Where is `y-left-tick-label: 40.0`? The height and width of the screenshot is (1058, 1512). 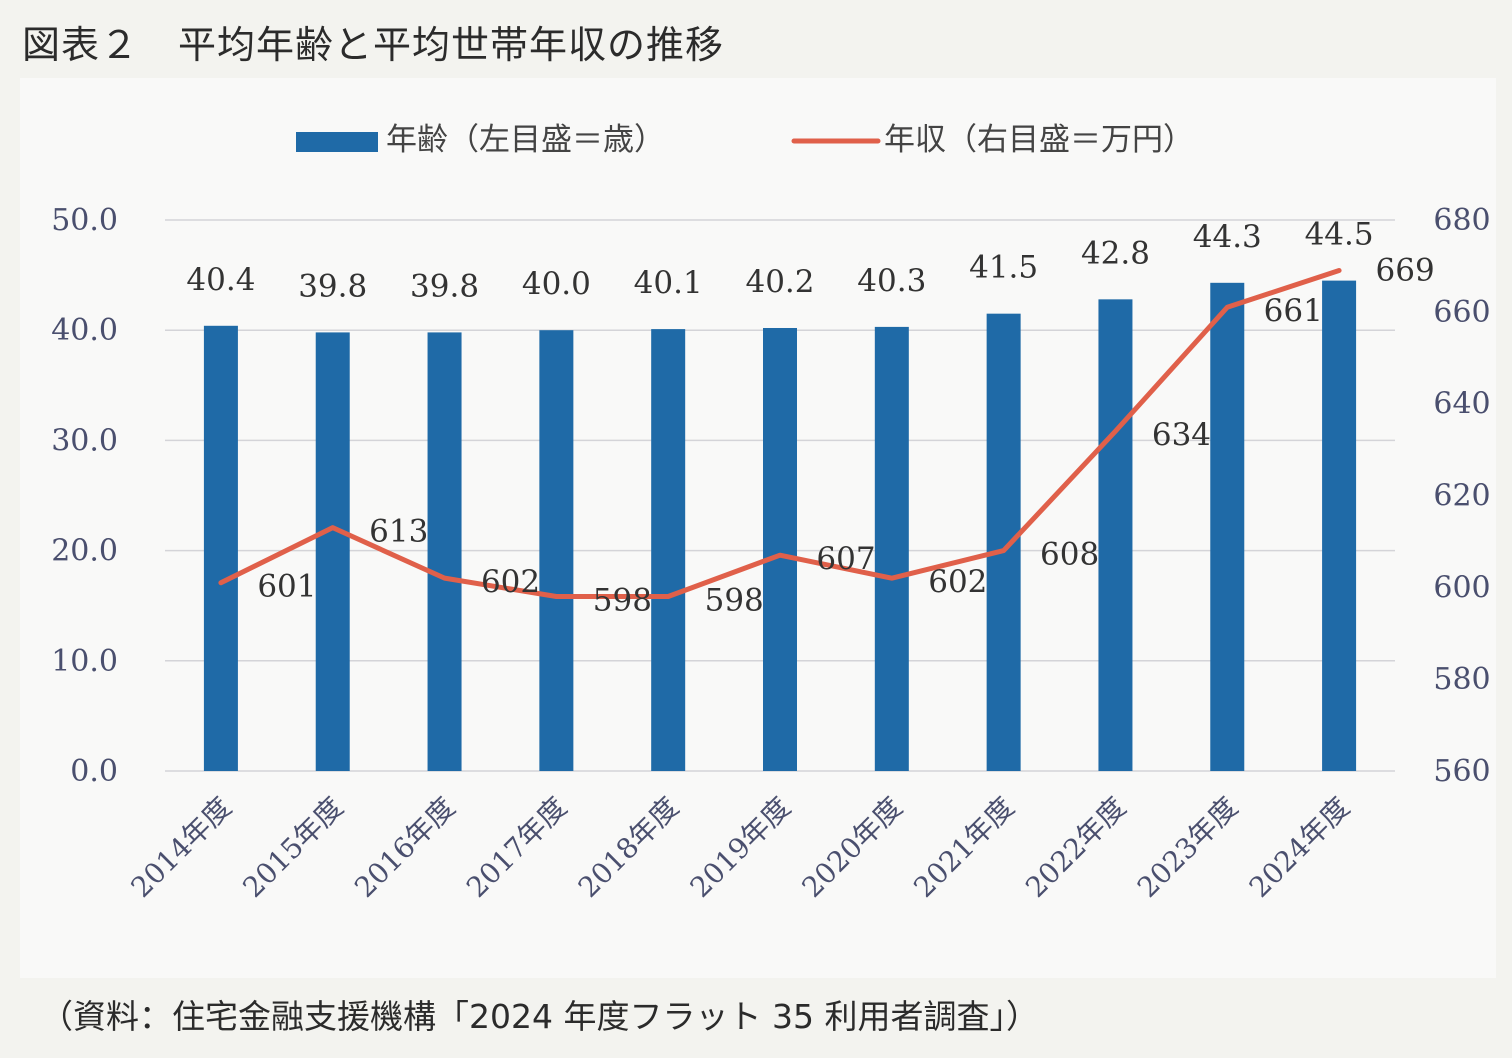
y-left-tick-label: 40.0 is located at coordinates (84, 330).